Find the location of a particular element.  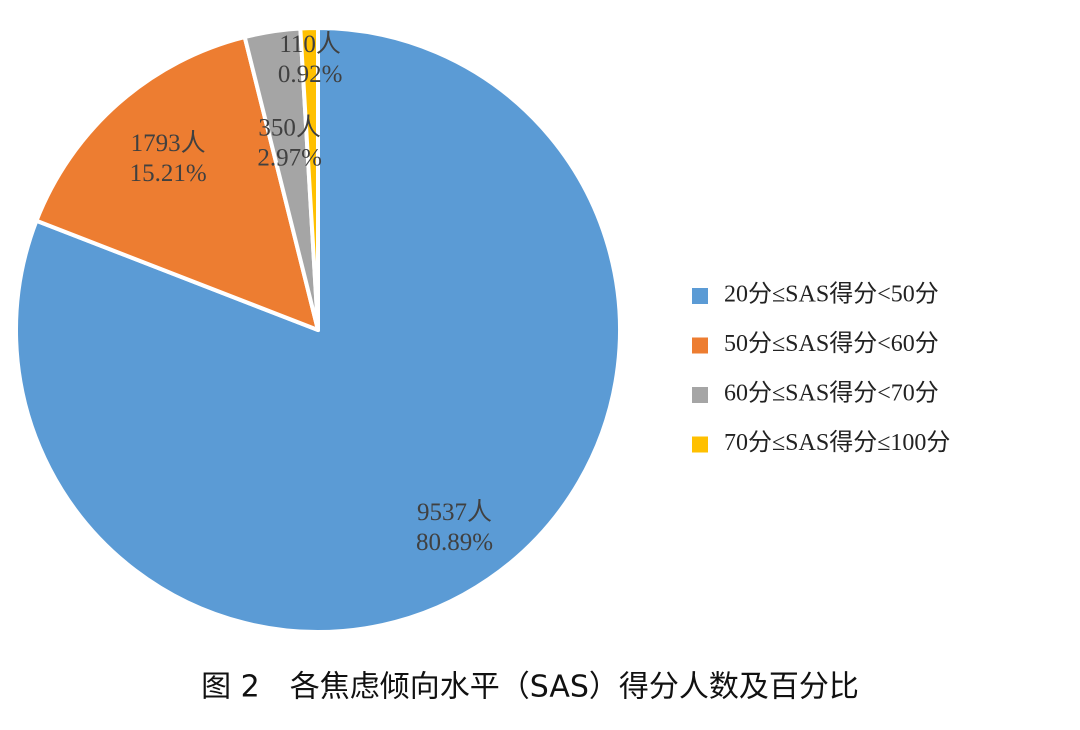

value-label: 1793人 is located at coordinates (168, 143).